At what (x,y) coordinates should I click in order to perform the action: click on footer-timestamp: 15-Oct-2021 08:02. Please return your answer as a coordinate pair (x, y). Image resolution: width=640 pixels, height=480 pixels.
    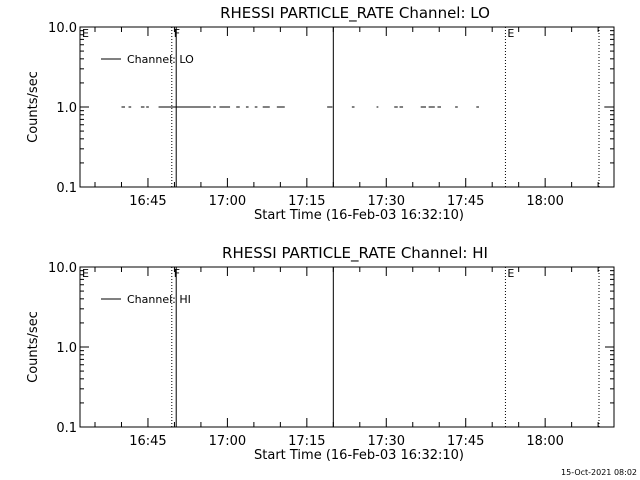
    Looking at the image, I should click on (599, 472).